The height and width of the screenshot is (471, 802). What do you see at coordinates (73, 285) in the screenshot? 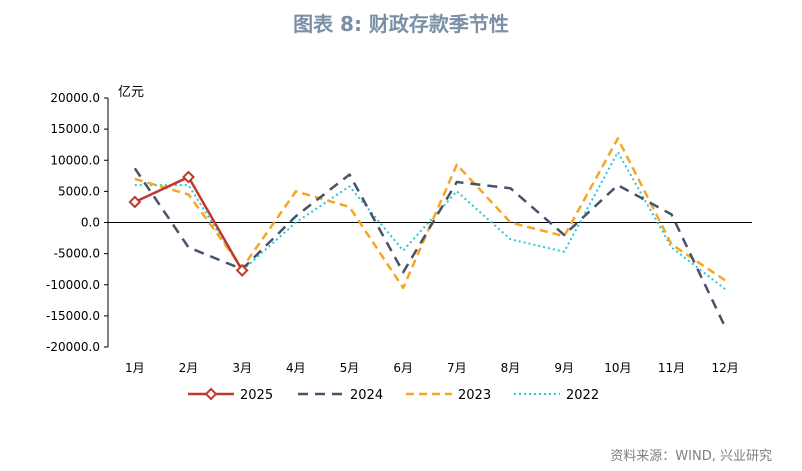
I see `y-tick-label: -10000.0` at bounding box center [73, 285].